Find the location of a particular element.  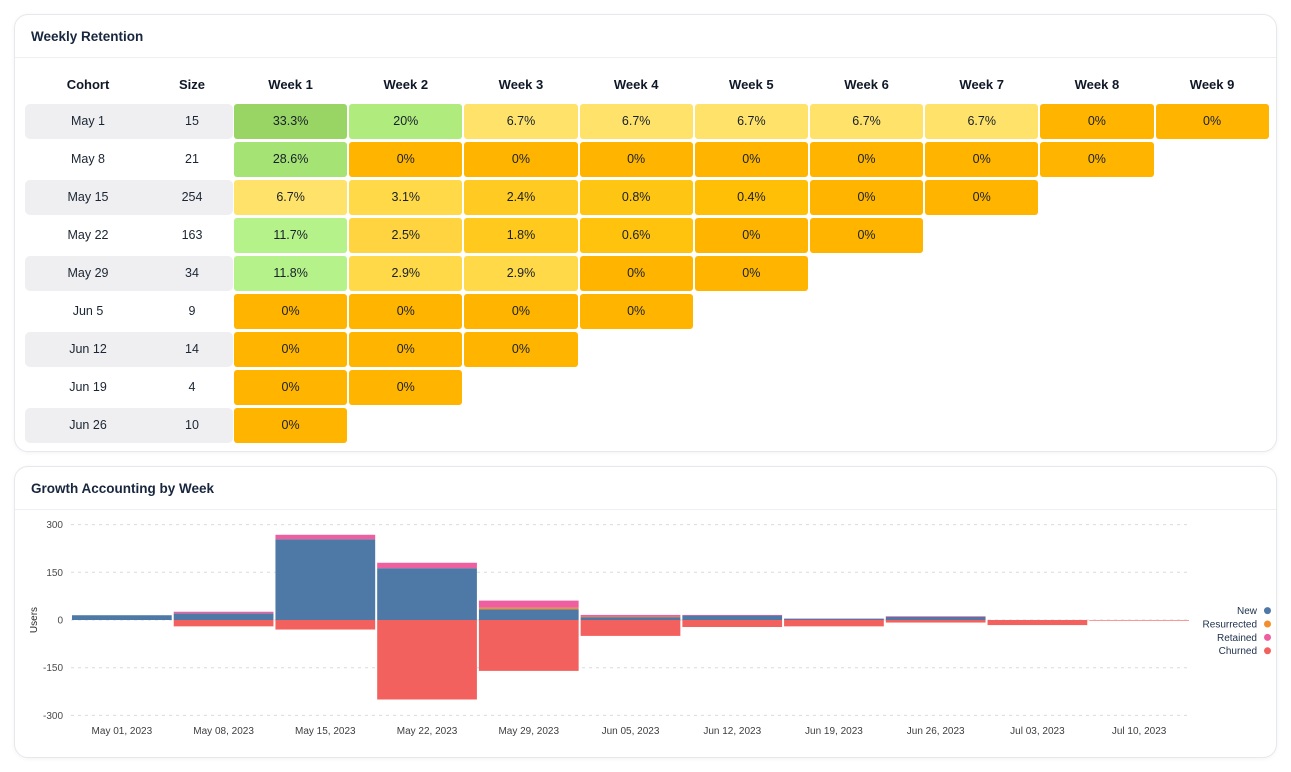

cohort-label: Jun 5 is located at coordinates (88, 311).